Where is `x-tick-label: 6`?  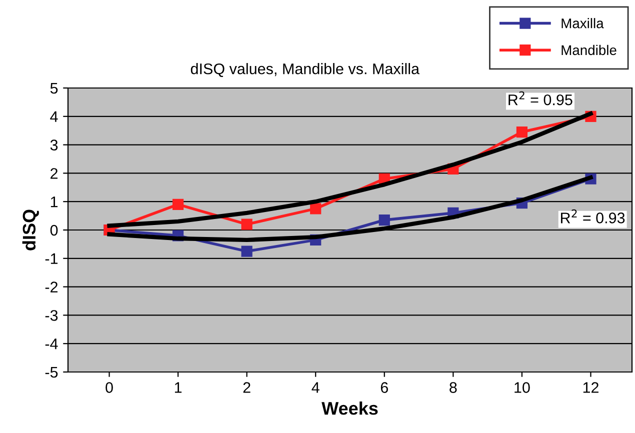
x-tick-label: 6 is located at coordinates (384, 387).